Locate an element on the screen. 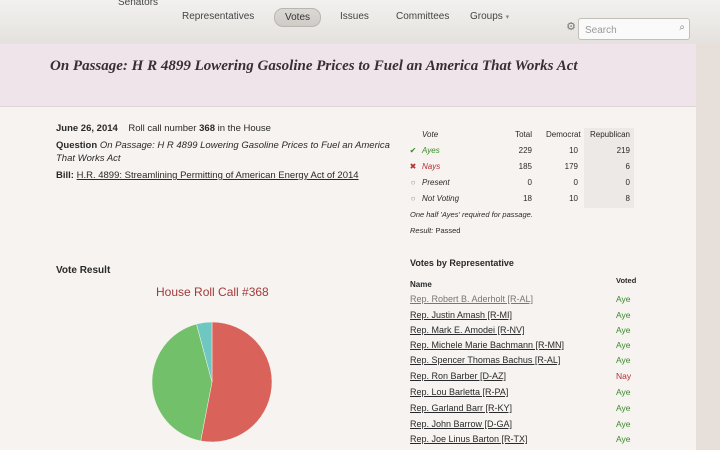 This screenshot has height=450, width=720. pie-slice-not-voting is located at coordinates (204, 352).